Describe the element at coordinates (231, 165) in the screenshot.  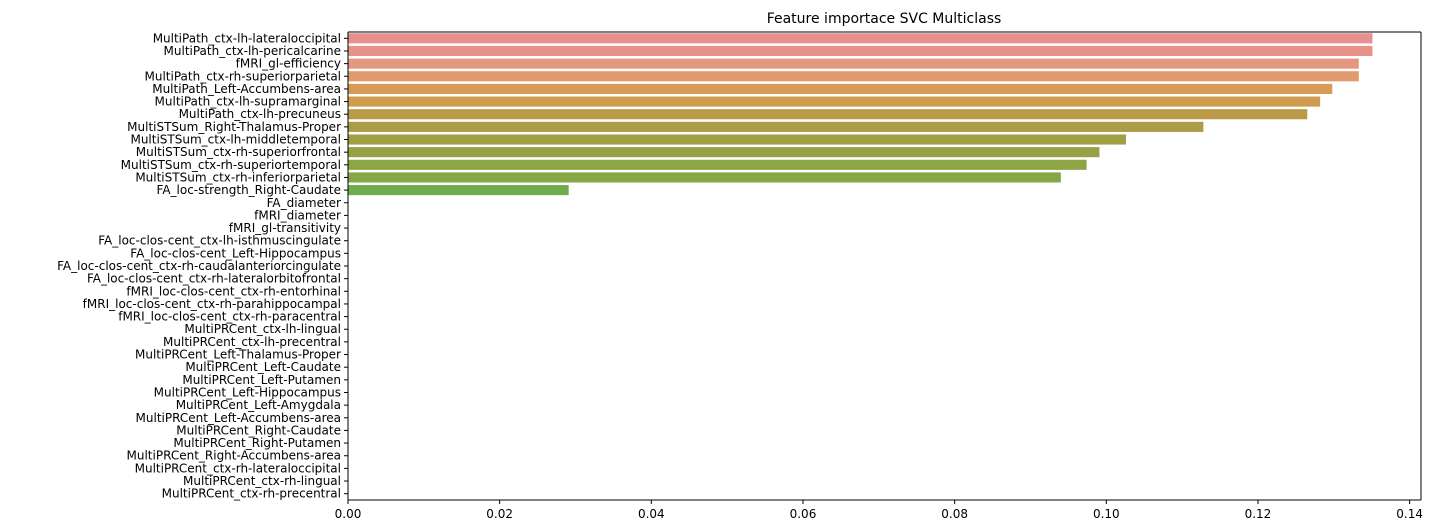
I see `y-tick-label-10: MultiSTSum_ctx-rh-superiortemporal` at that location.